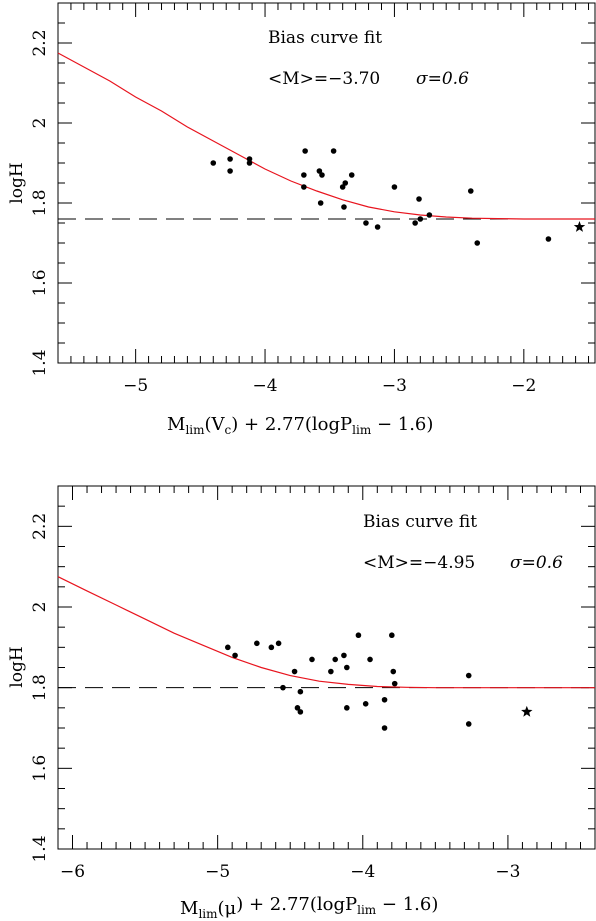  What do you see at coordinates (227, 908) in the screenshot?
I see `x-label-arg-open: (μ` at bounding box center [227, 908].